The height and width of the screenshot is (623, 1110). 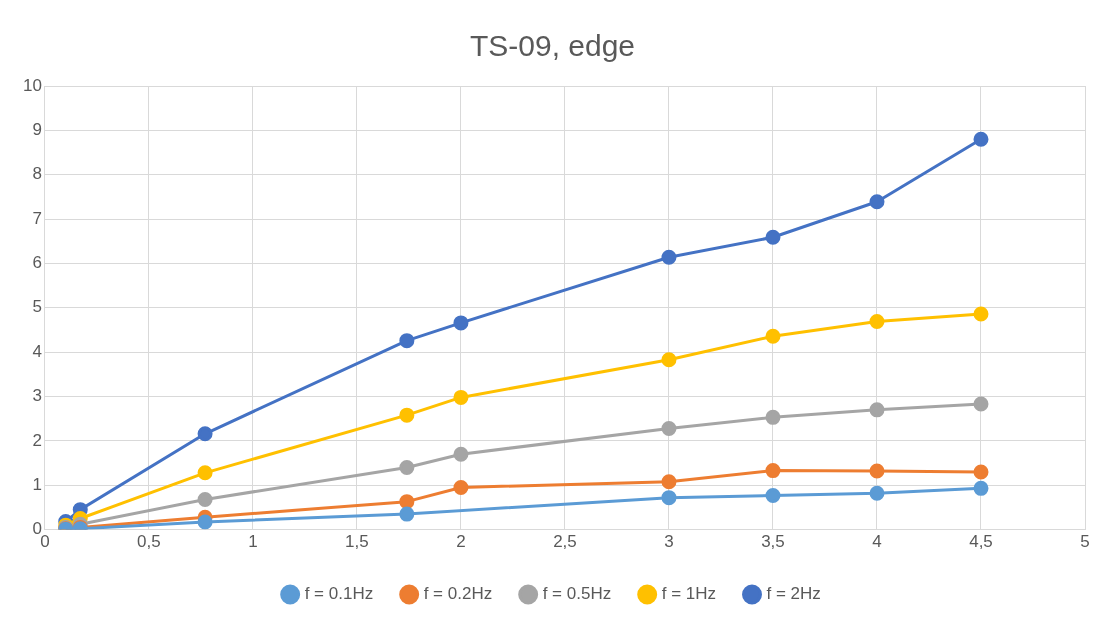 What do you see at coordinates (689, 594) in the screenshot?
I see `legend-label: f = 1Hz` at bounding box center [689, 594].